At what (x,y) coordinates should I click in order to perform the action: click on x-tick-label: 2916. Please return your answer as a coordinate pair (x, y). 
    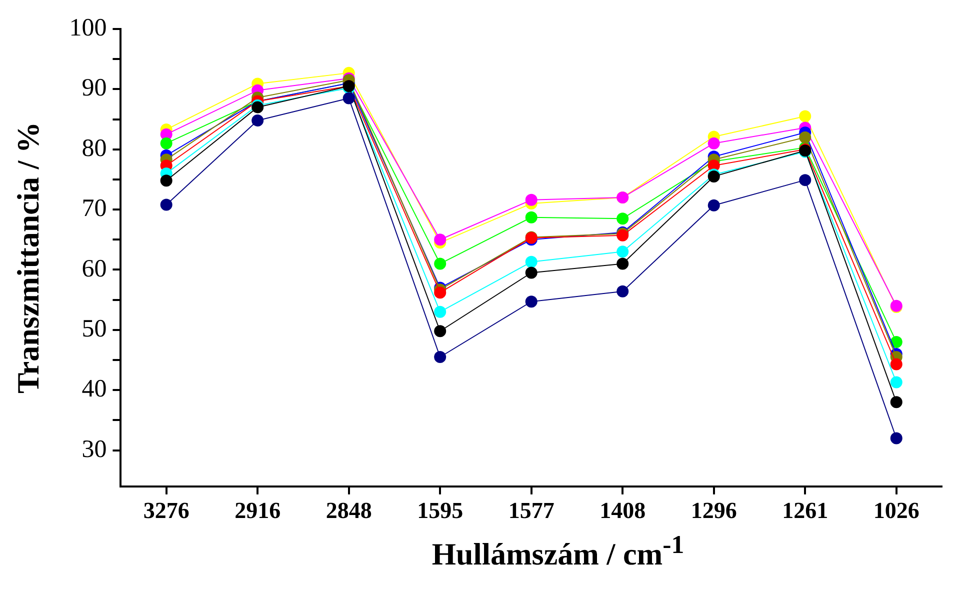
    Looking at the image, I should click on (257, 511).